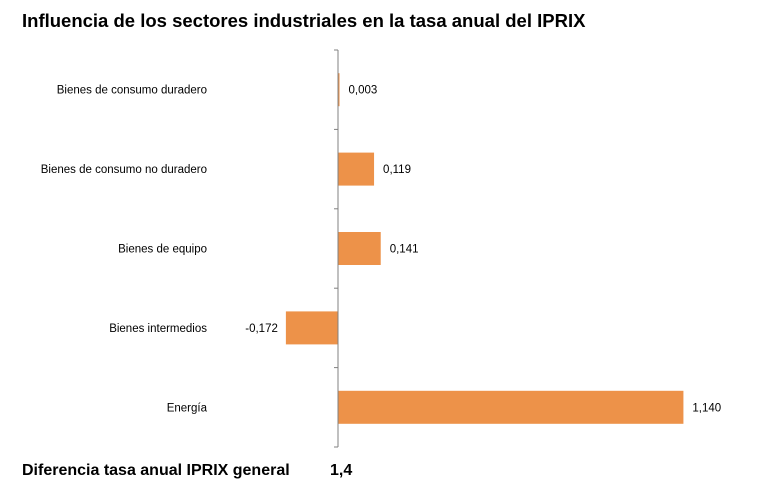 This screenshot has height=499, width=776. I want to click on data-label: 0,003, so click(363, 91).